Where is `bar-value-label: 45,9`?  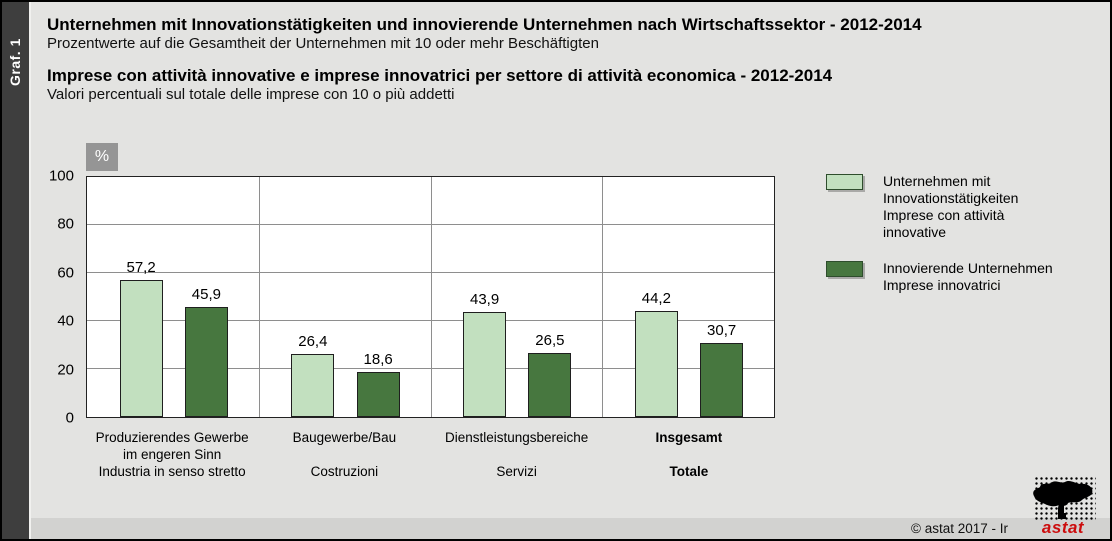
bar-value-label: 45,9 is located at coordinates (206, 294).